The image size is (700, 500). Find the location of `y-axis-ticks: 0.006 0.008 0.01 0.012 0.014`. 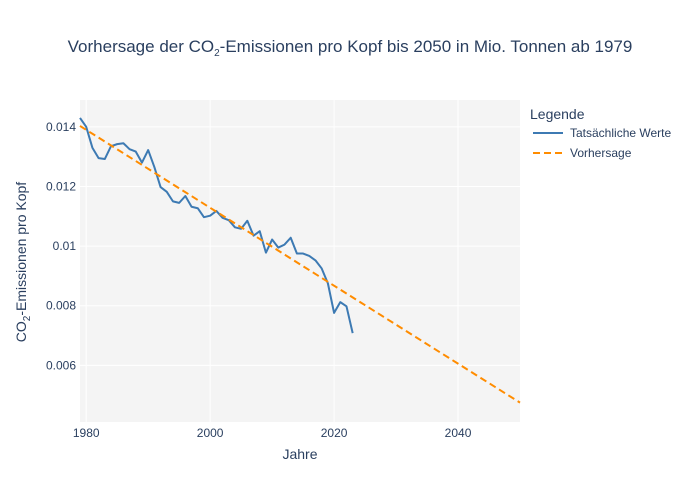

y-axis-ticks: 0.006 0.008 0.01 0.012 0.014 is located at coordinates (61, 246).